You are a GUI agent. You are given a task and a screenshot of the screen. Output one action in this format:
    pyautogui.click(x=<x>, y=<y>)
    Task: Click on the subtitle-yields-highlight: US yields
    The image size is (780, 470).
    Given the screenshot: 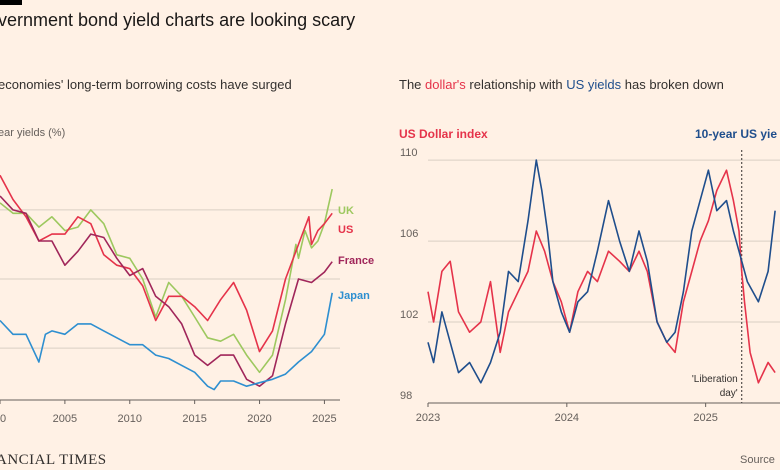 What is the action you would take?
    pyautogui.click(x=594, y=84)
    